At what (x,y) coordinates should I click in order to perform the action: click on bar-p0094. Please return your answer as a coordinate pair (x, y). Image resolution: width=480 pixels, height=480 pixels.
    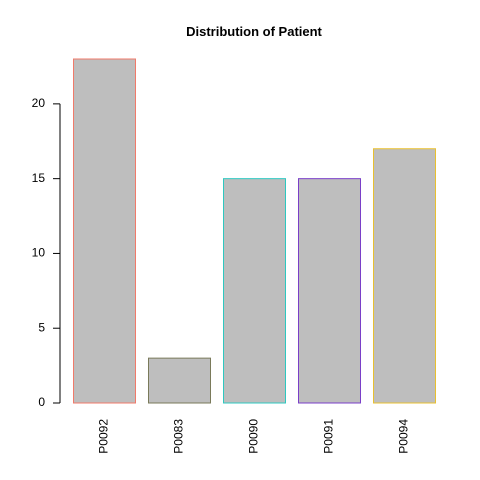
    Looking at the image, I should click on (404, 276).